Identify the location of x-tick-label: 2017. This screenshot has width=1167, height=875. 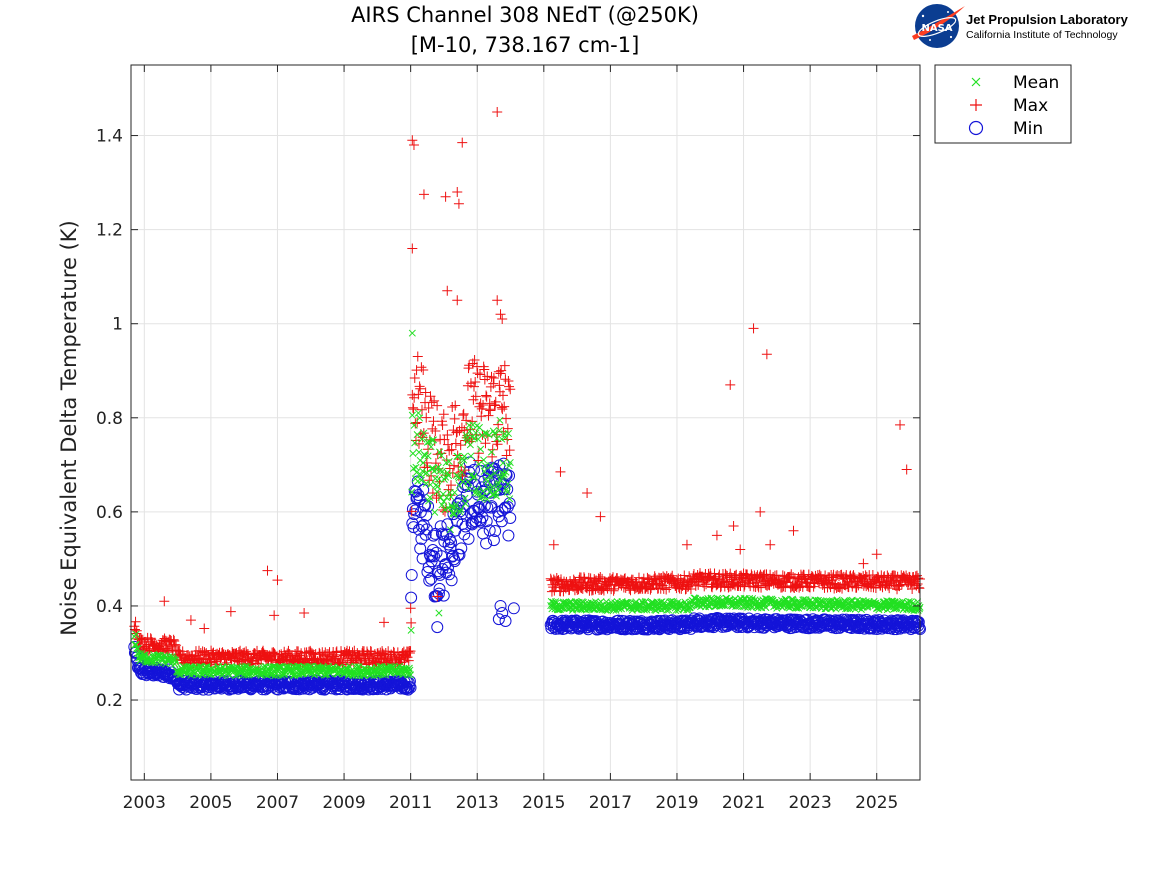
(610, 803).